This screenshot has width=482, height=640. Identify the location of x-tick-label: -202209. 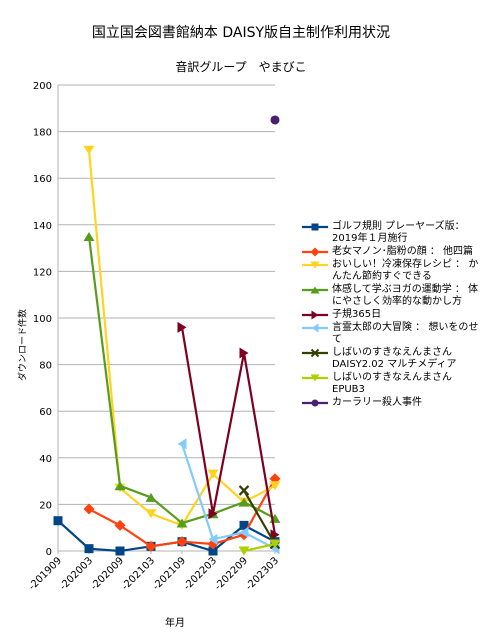
(231, 573).